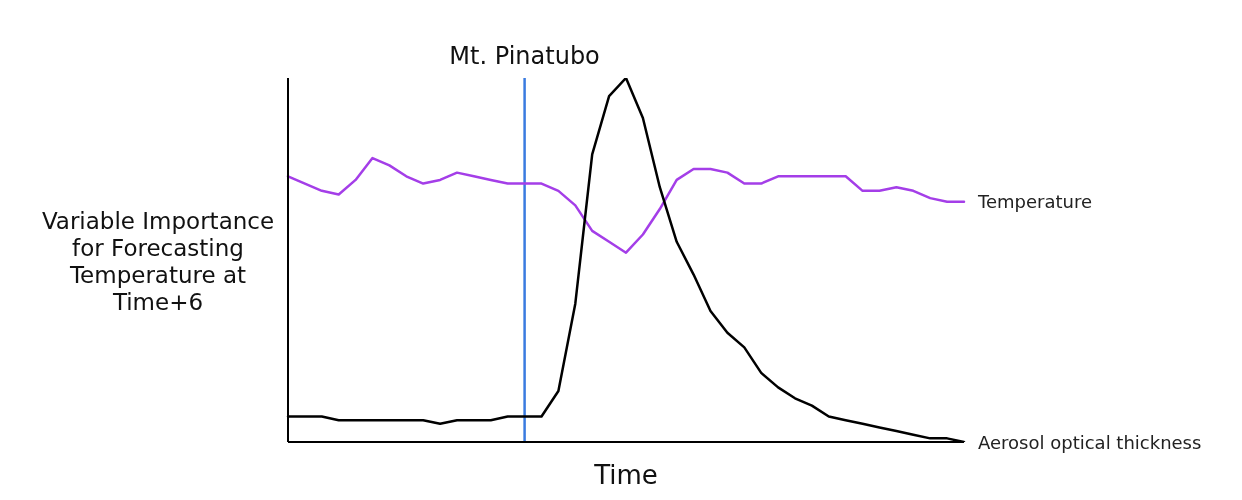 This screenshot has width=1242, height=500. Describe the element at coordinates (158, 262) in the screenshot. I see `y-axis-title: Variable Importance for Forecasting Temperature at Time+6` at that location.